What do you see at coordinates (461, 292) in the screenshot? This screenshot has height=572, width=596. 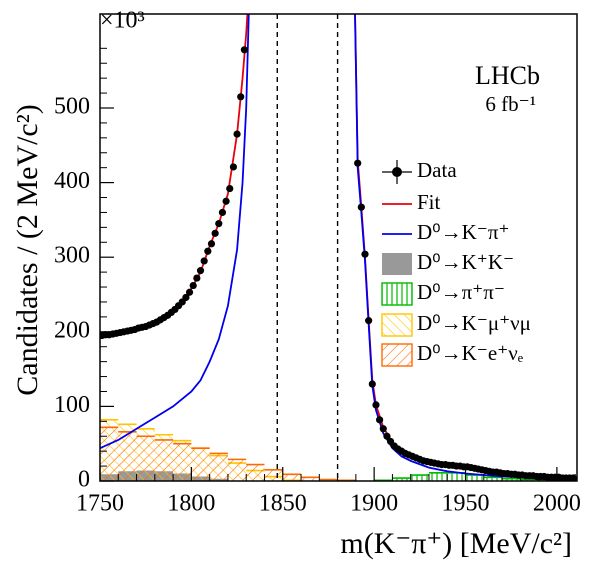 I see `legend-label: D⁰→π⁺π⁻` at bounding box center [461, 292].